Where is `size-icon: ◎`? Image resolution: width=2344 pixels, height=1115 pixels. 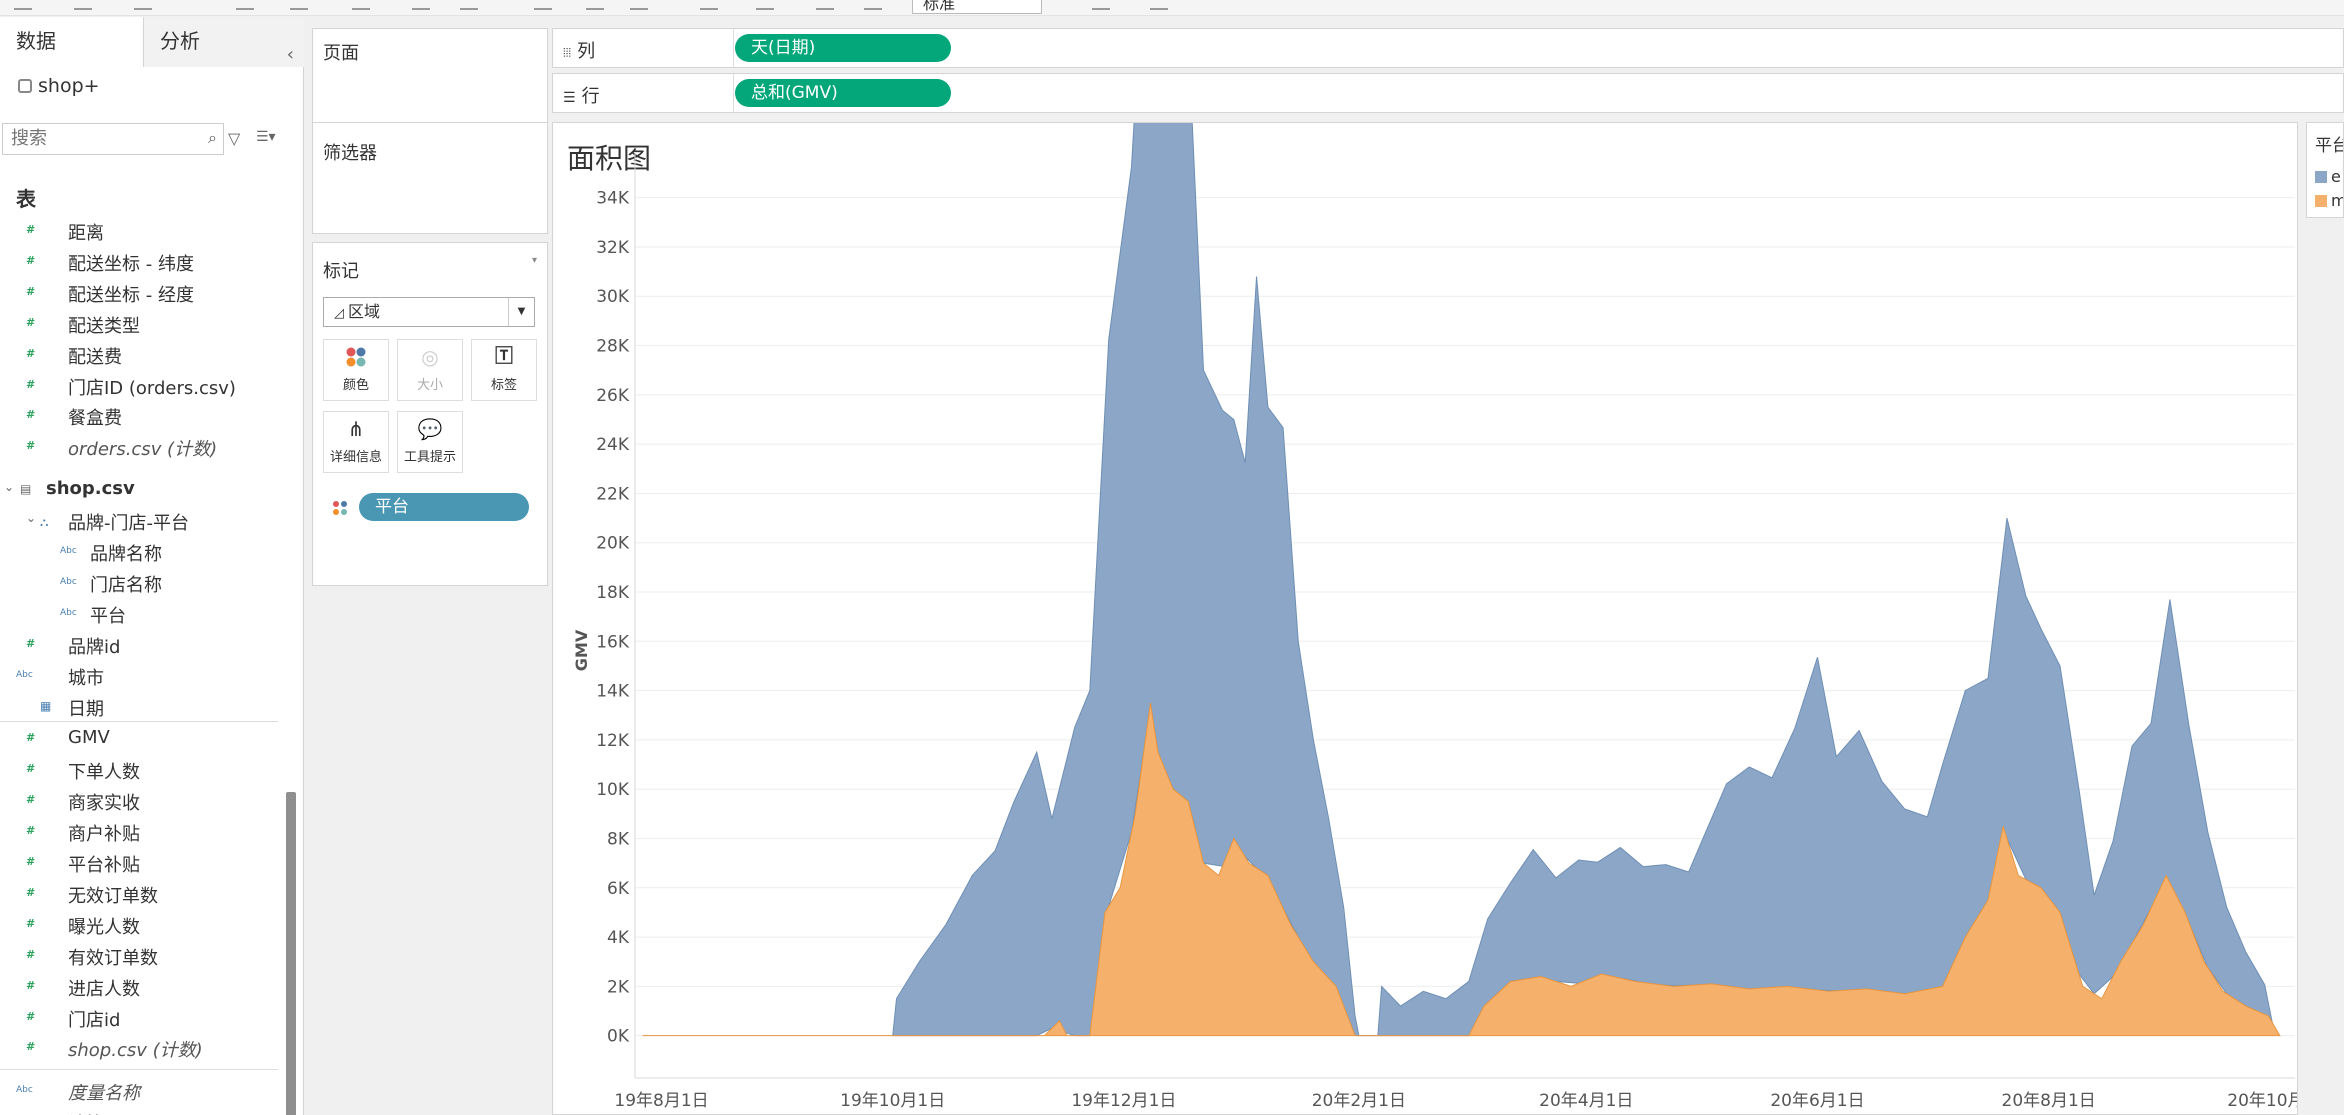 size-icon: ◎ is located at coordinates (430, 357).